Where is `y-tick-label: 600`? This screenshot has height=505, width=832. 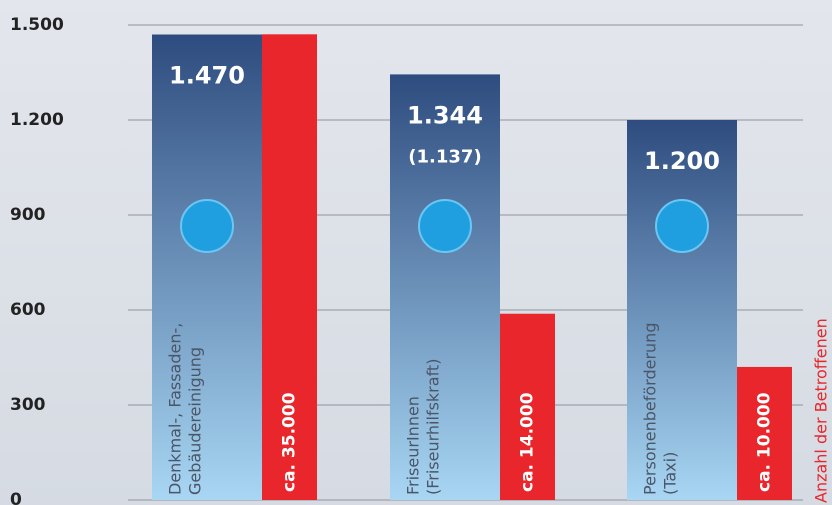
y-tick-label: 600 is located at coordinates (28, 310).